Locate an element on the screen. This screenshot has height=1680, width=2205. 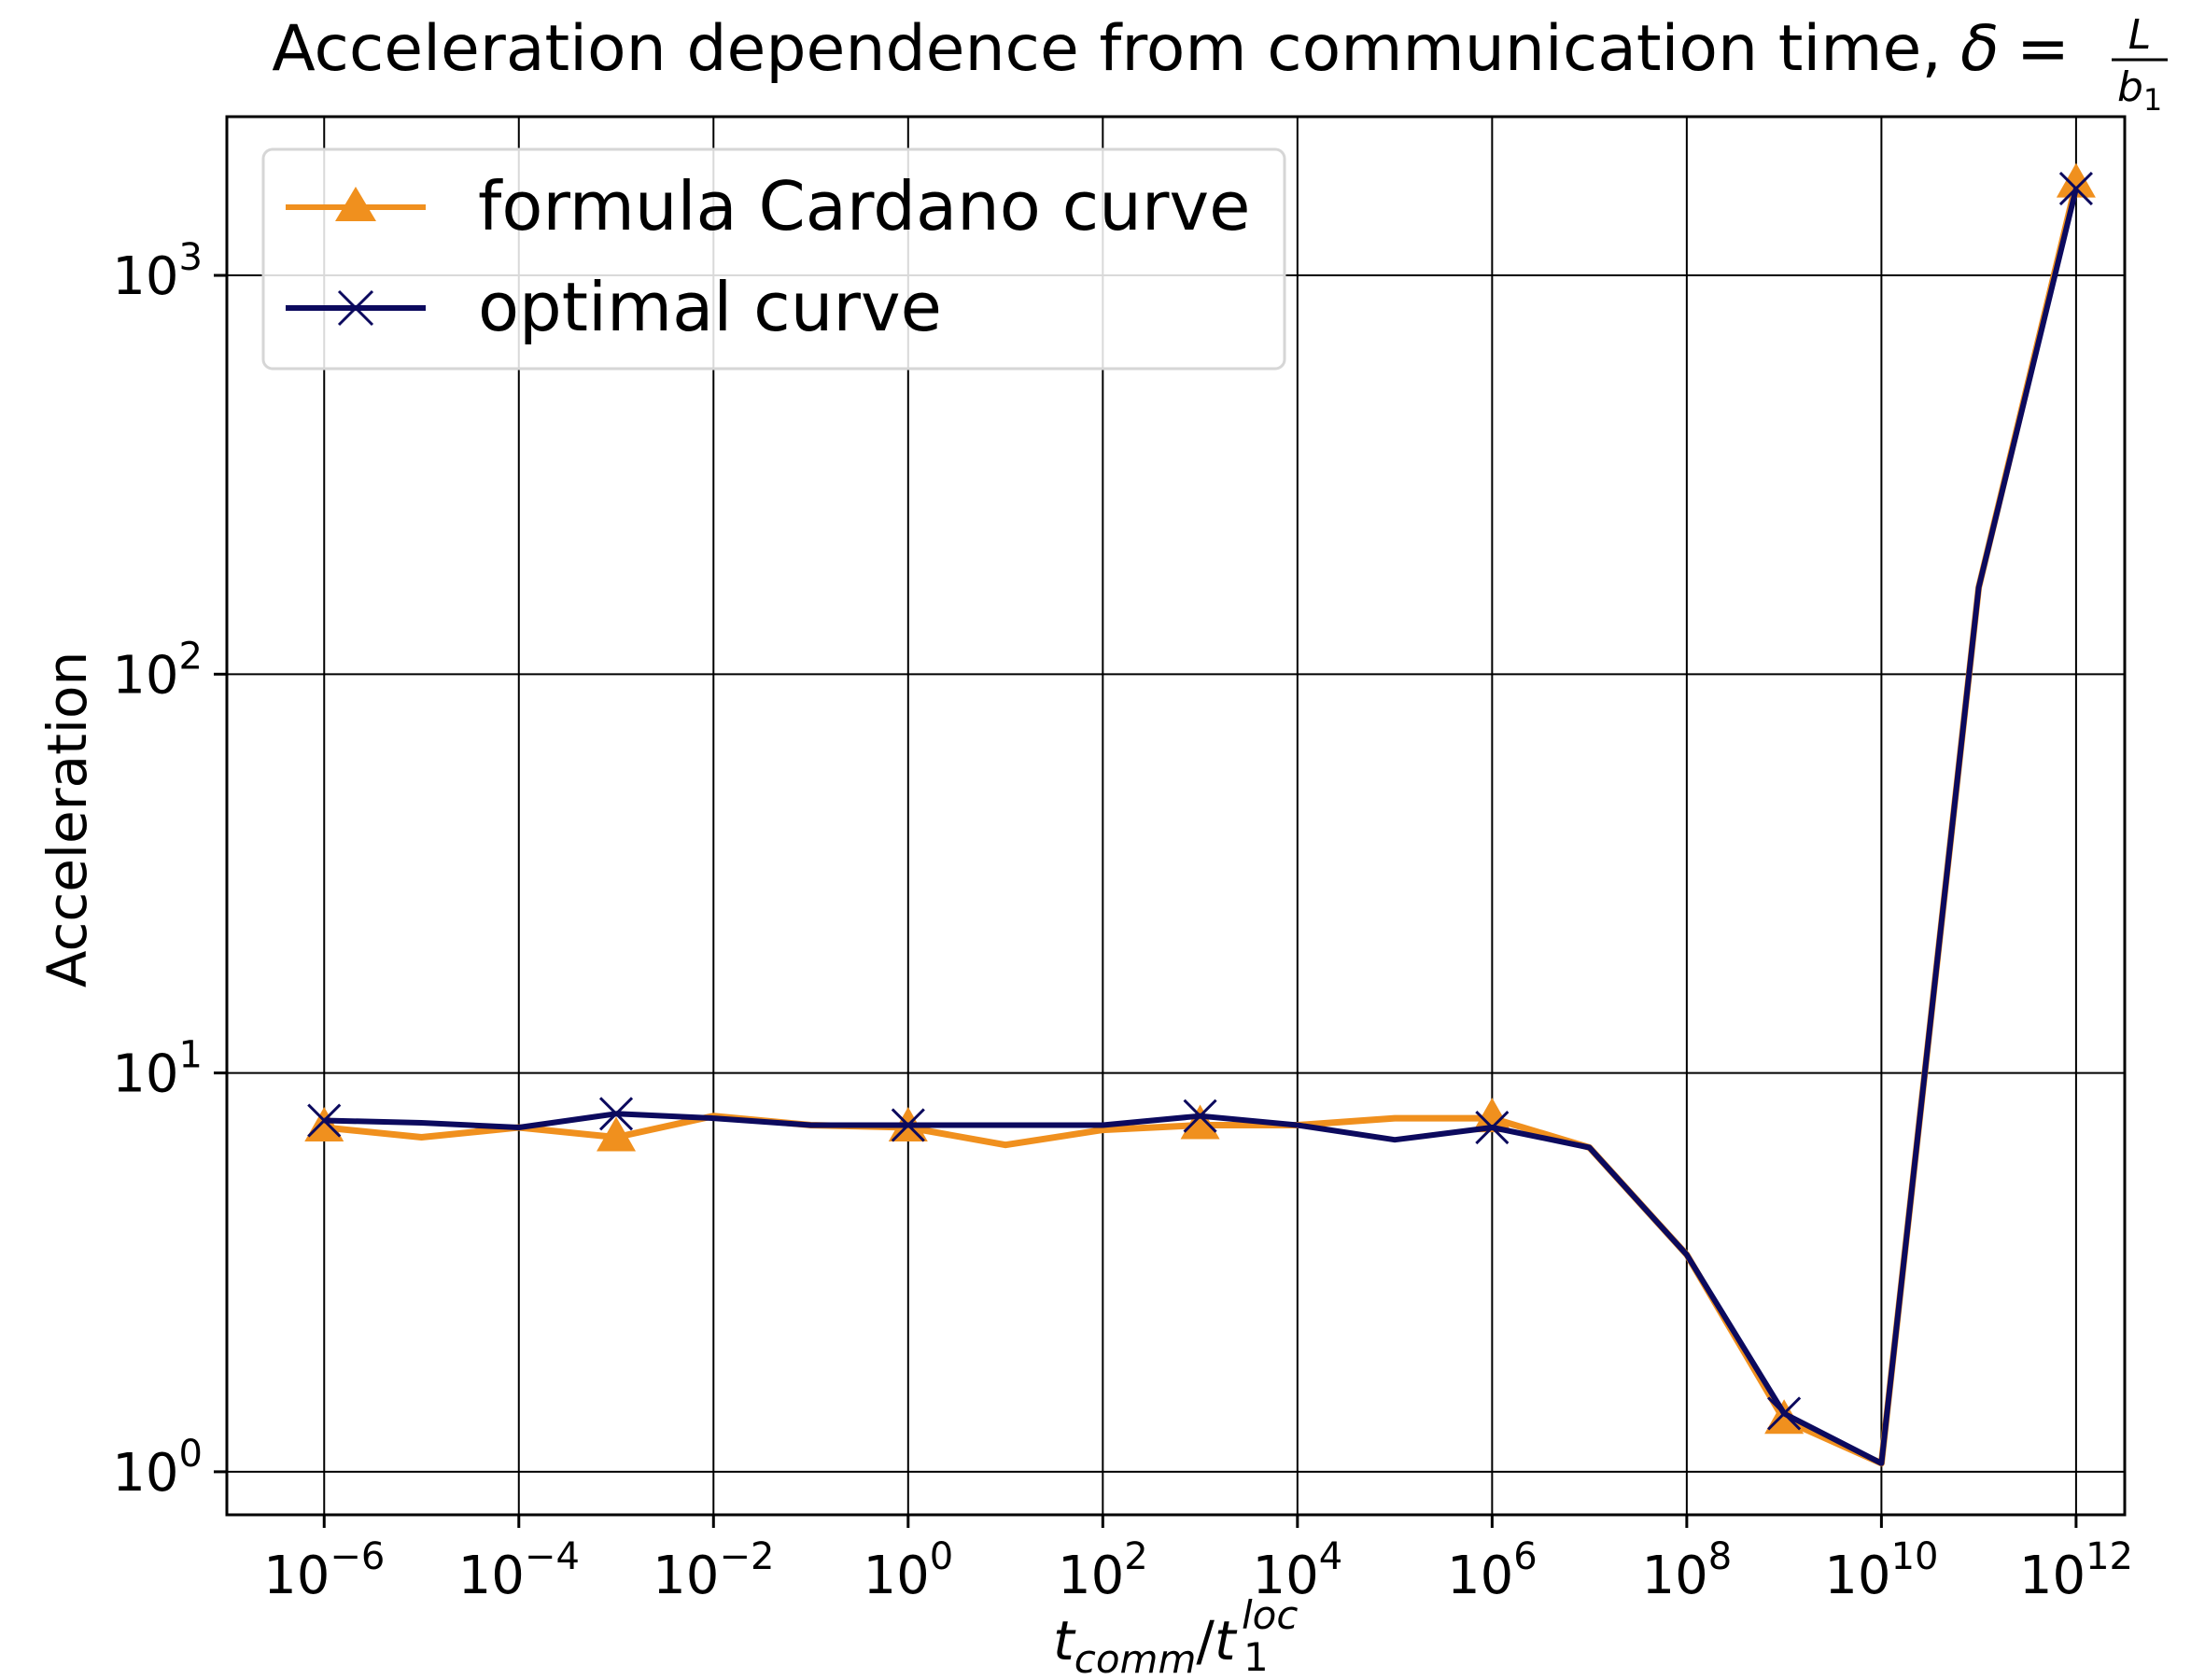
x-tick-label: 10⁴ is located at coordinates (1297, 1570).